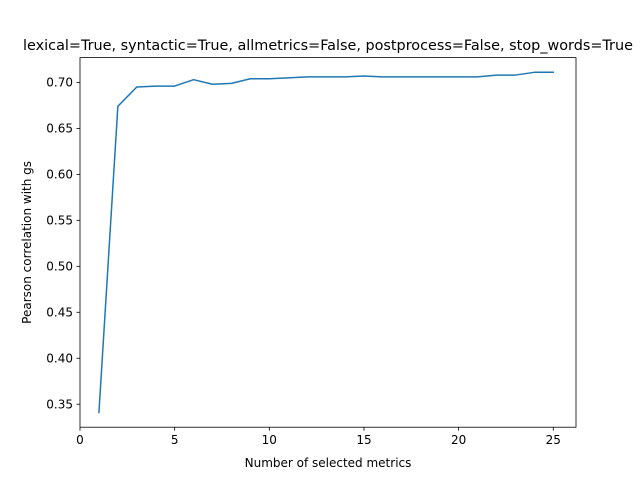 The width and height of the screenshot is (640, 480). Describe the element at coordinates (59, 405) in the screenshot. I see `y-tick-label: 0.35` at that location.